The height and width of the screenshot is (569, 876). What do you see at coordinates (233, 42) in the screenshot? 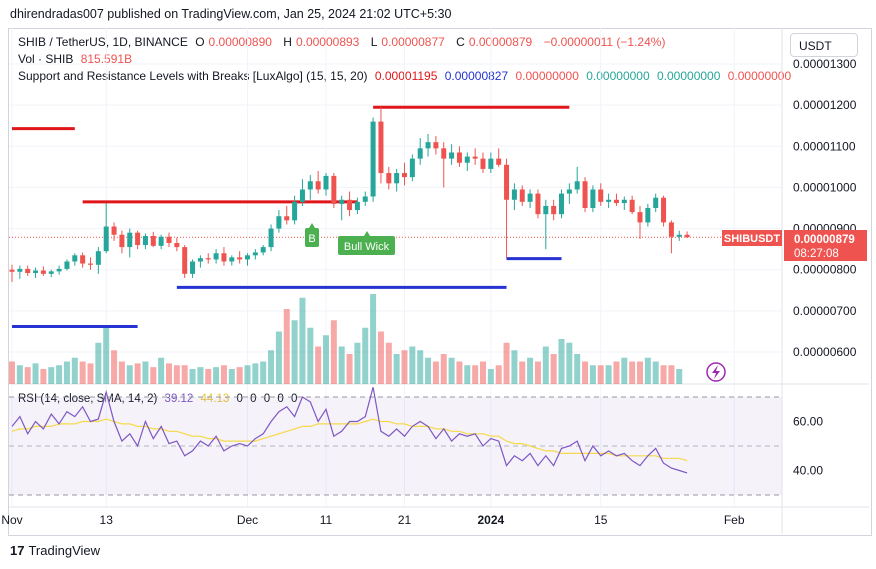
I see `legend-open: O 0.00000890` at bounding box center [233, 42].